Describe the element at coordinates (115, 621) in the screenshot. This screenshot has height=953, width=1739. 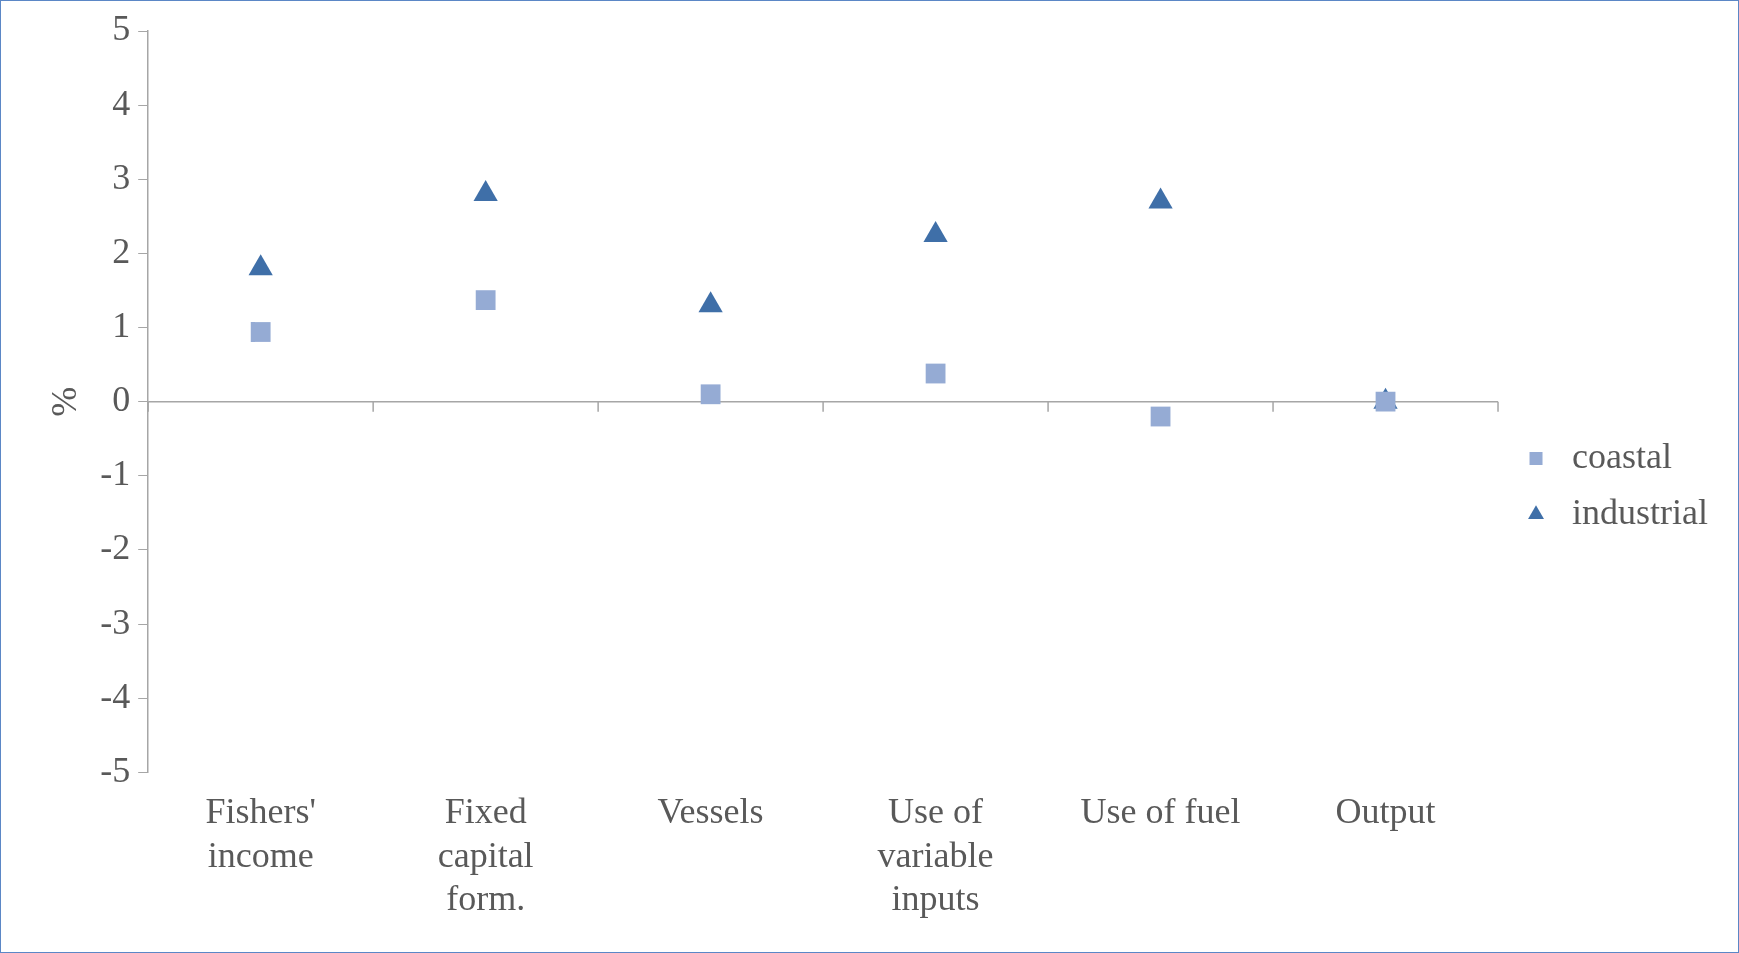
I see `y-tick-label: -3` at that location.